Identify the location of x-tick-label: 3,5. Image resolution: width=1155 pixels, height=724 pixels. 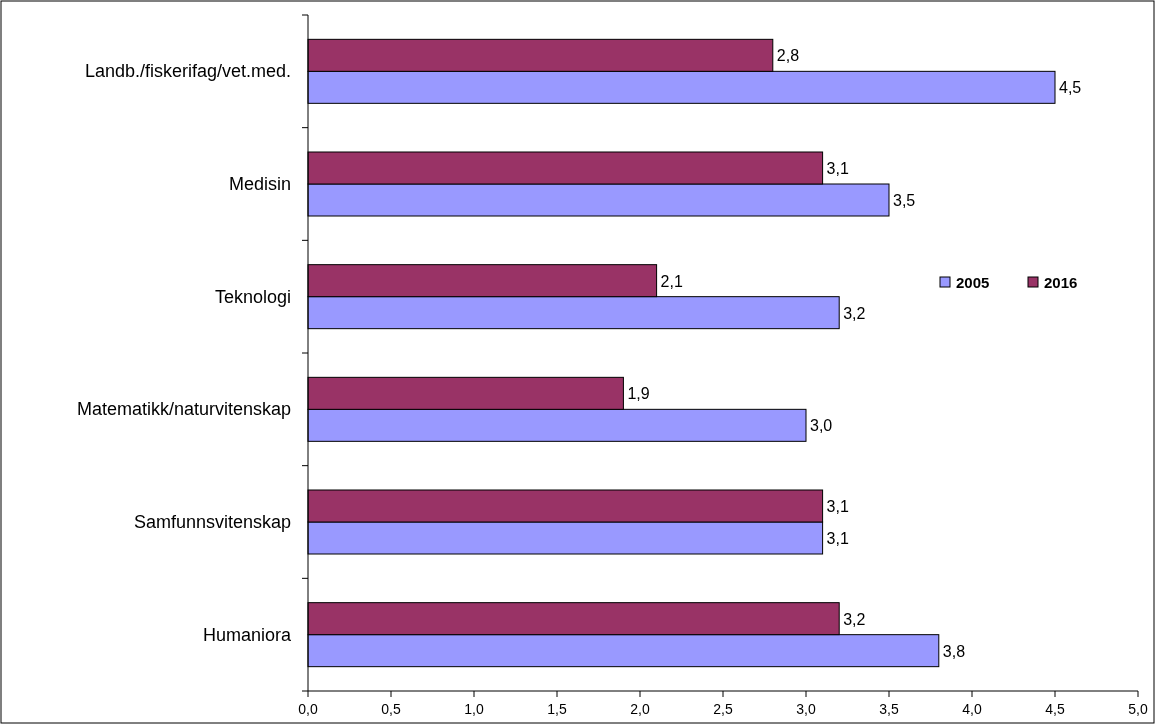
(889, 709).